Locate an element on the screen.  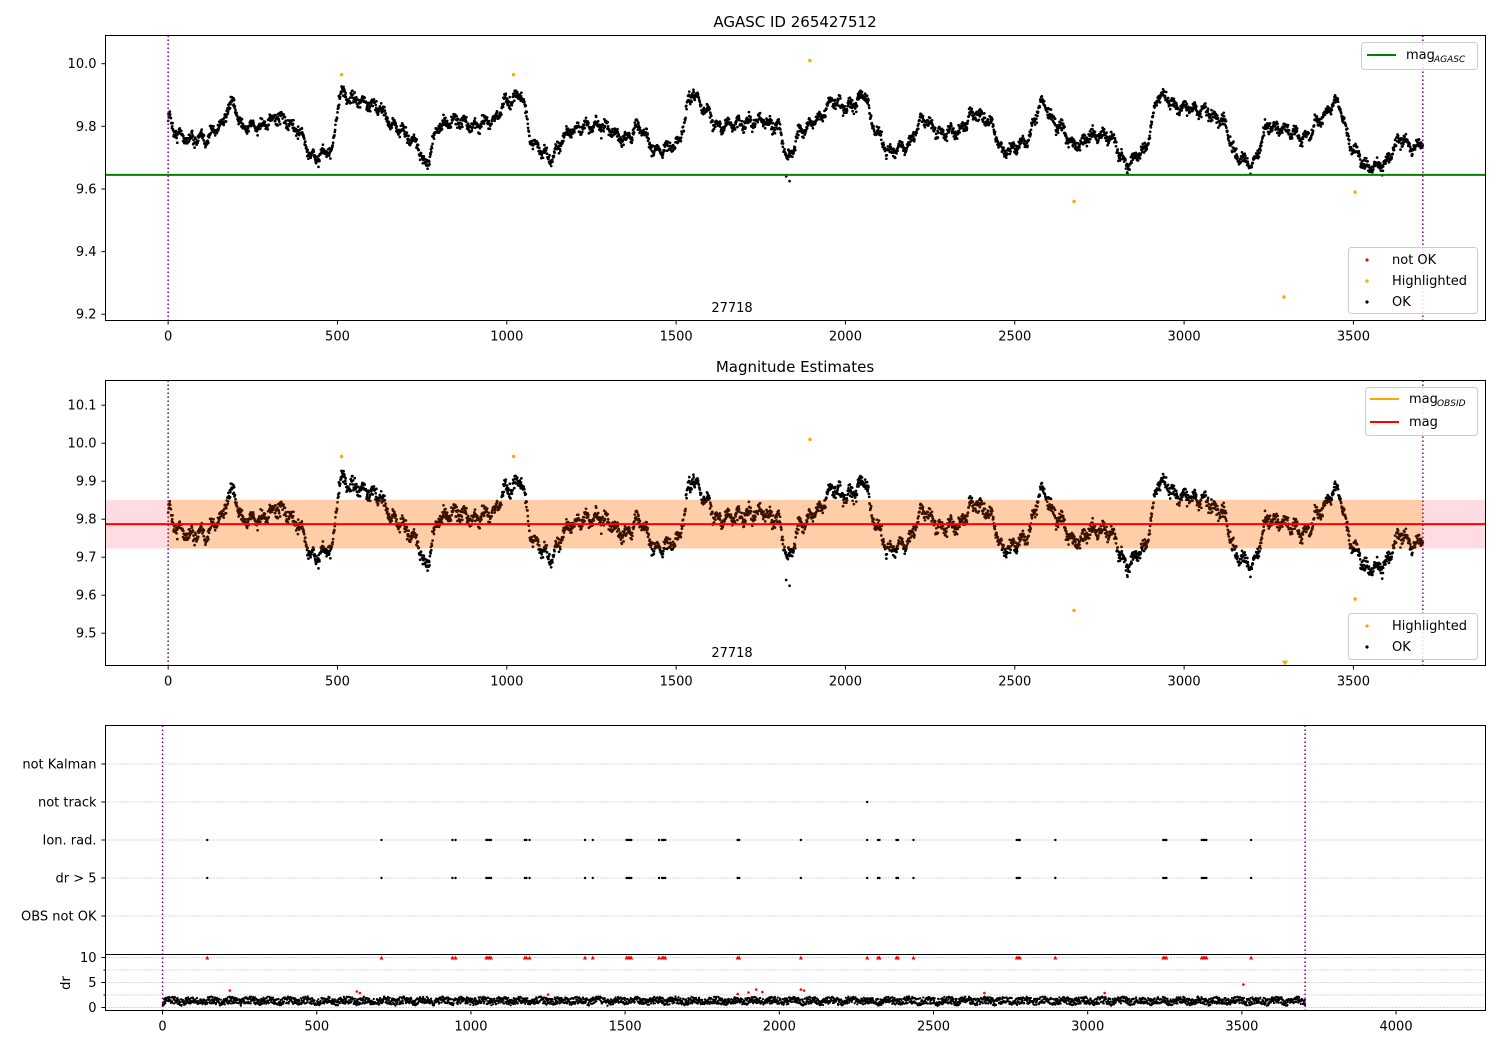
x-tick-label: 1000 is located at coordinates (506, 337).